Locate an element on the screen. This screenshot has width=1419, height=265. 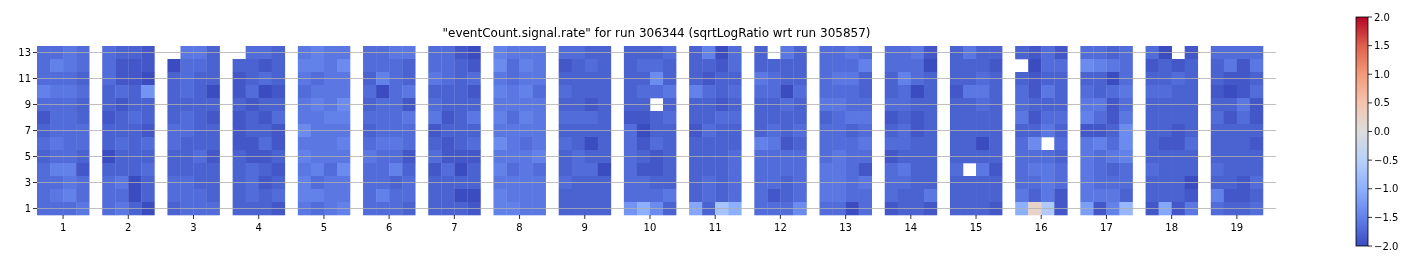
x-tick-label: 10 is located at coordinates (650, 227).